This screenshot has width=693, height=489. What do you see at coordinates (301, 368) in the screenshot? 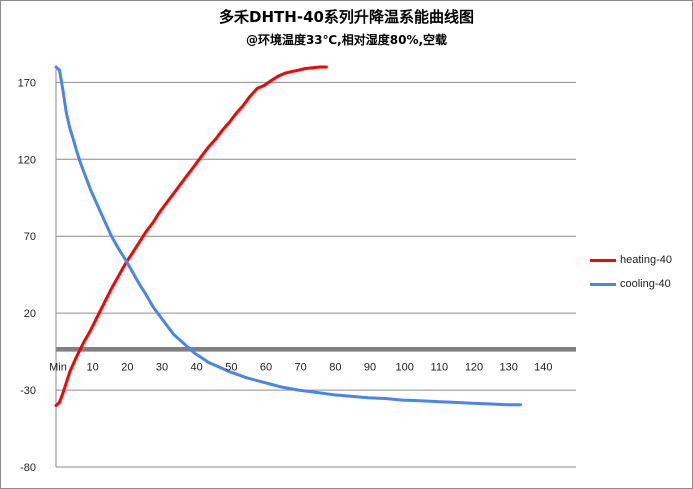
I see `x-tick-label: 70` at bounding box center [301, 368].